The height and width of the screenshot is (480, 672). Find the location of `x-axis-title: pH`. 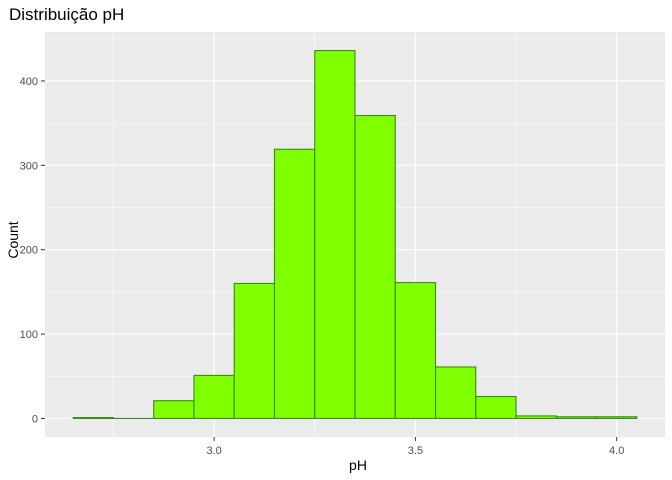

x-axis-title: pH is located at coordinates (358, 465).